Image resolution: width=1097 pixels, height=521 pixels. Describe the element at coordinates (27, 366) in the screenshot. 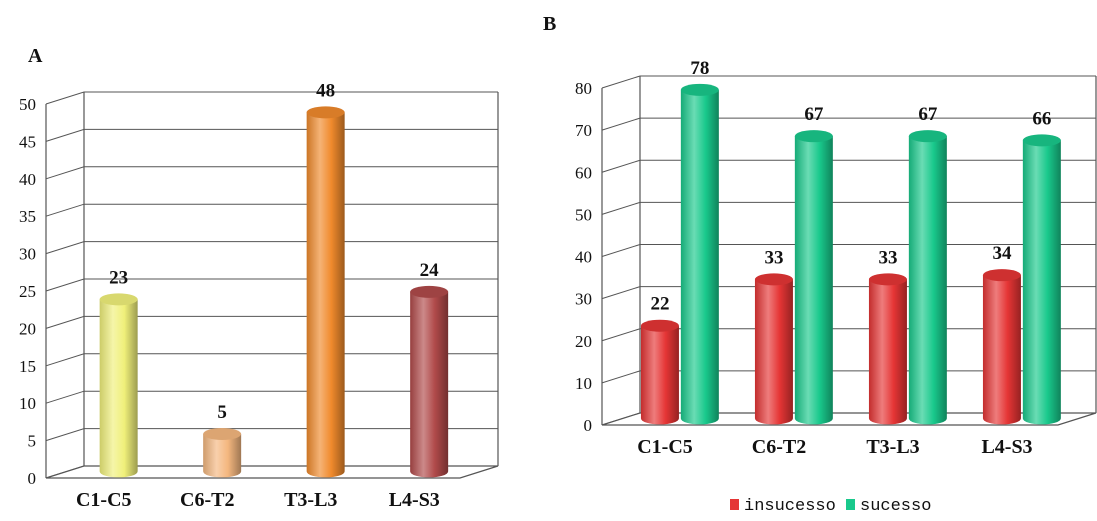

I see `y-tick-label: 15` at that location.